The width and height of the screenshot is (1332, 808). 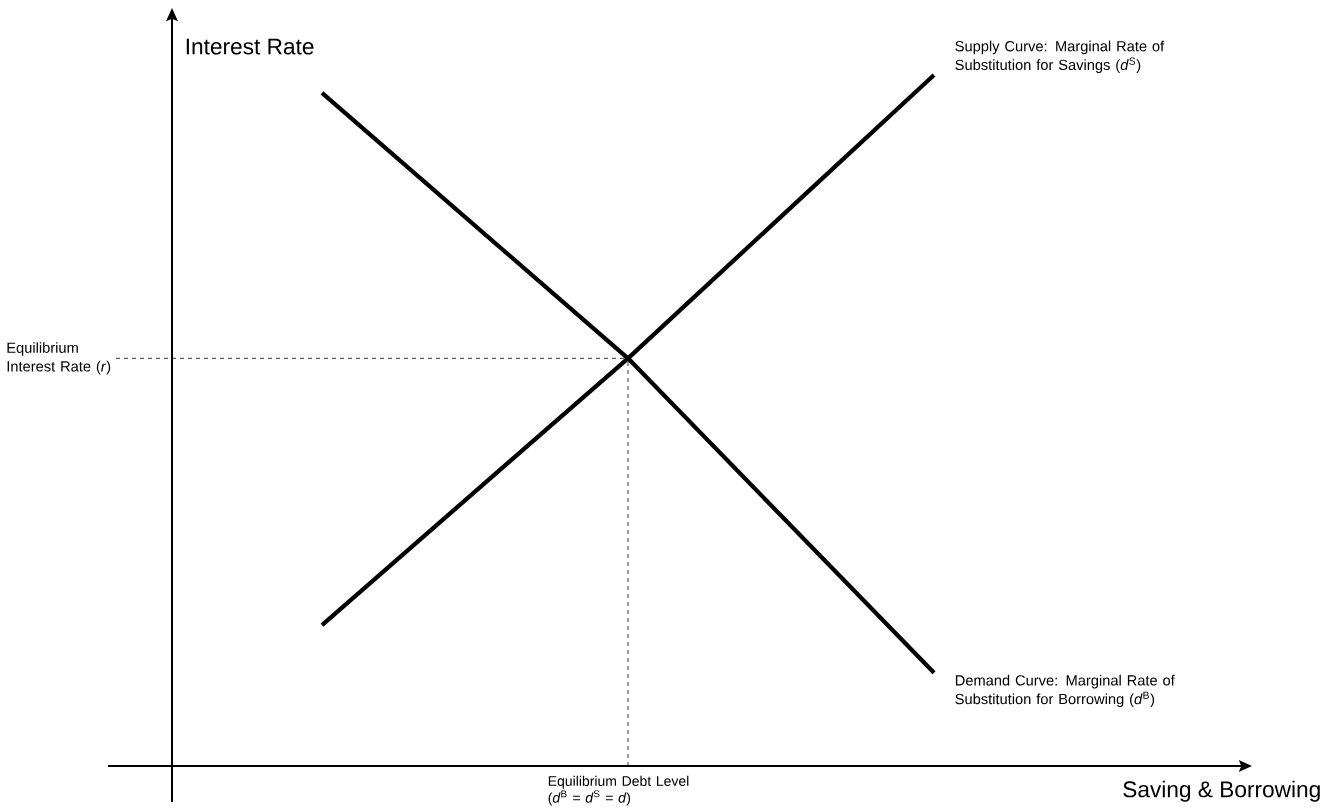 What do you see at coordinates (250, 46) in the screenshot?
I see `y-axis-title: Interest Rate` at bounding box center [250, 46].